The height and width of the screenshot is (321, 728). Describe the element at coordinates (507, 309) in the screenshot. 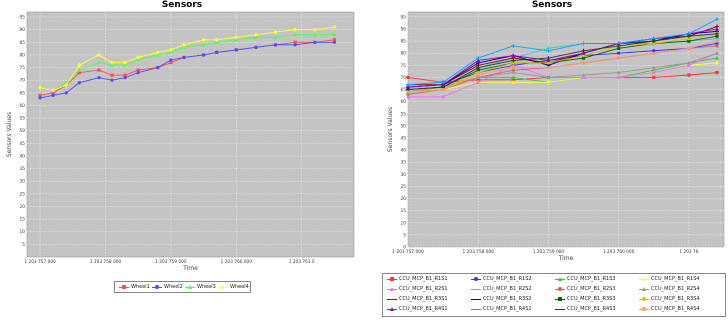

I see `legend-label: CCU_MCP_B1_R4S2` at that location.